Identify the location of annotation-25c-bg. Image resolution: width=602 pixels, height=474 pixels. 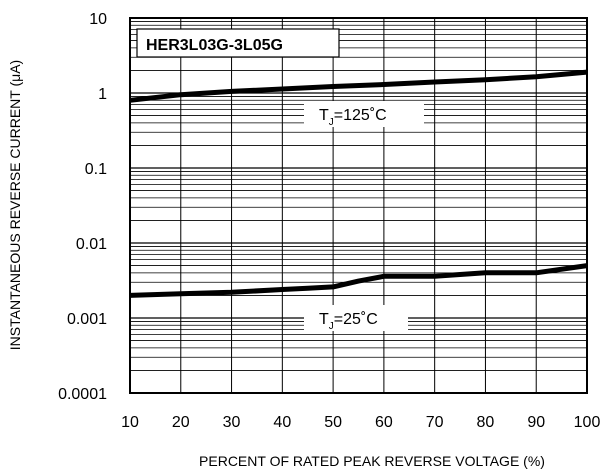
(356, 318).